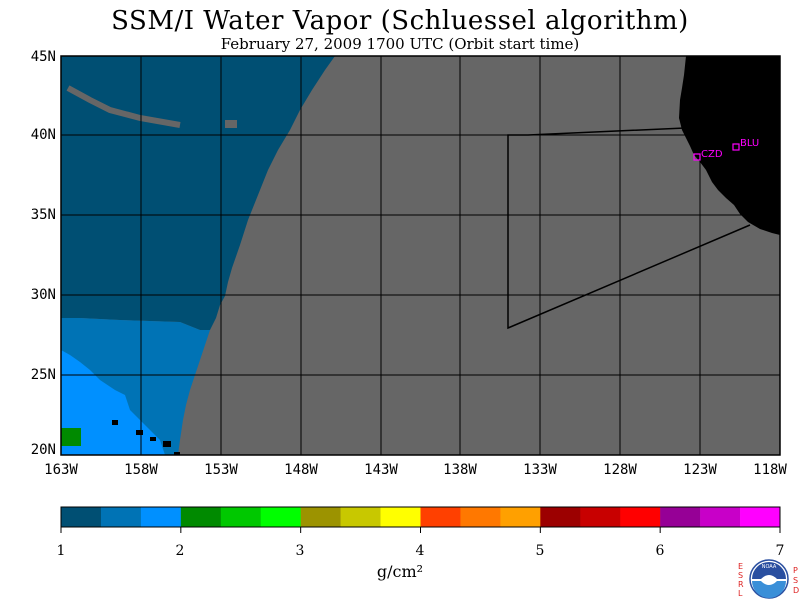 This screenshot has width=800, height=600. What do you see at coordinates (749, 143) in the screenshot?
I see `station-blu-label: BLU` at bounding box center [749, 143].